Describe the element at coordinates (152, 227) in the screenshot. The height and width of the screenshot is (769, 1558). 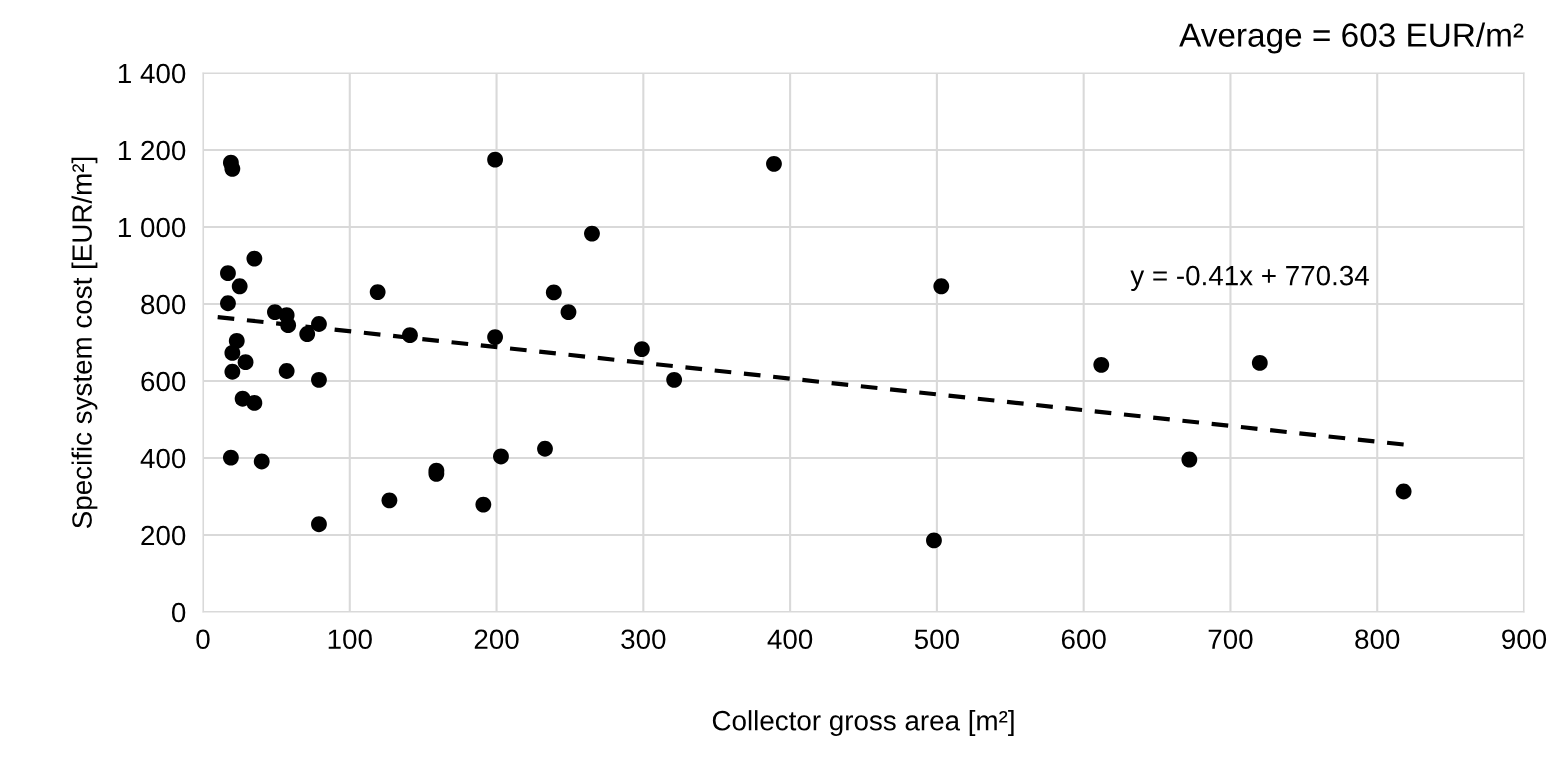
I see `y-tick-label: 1 000` at that location.